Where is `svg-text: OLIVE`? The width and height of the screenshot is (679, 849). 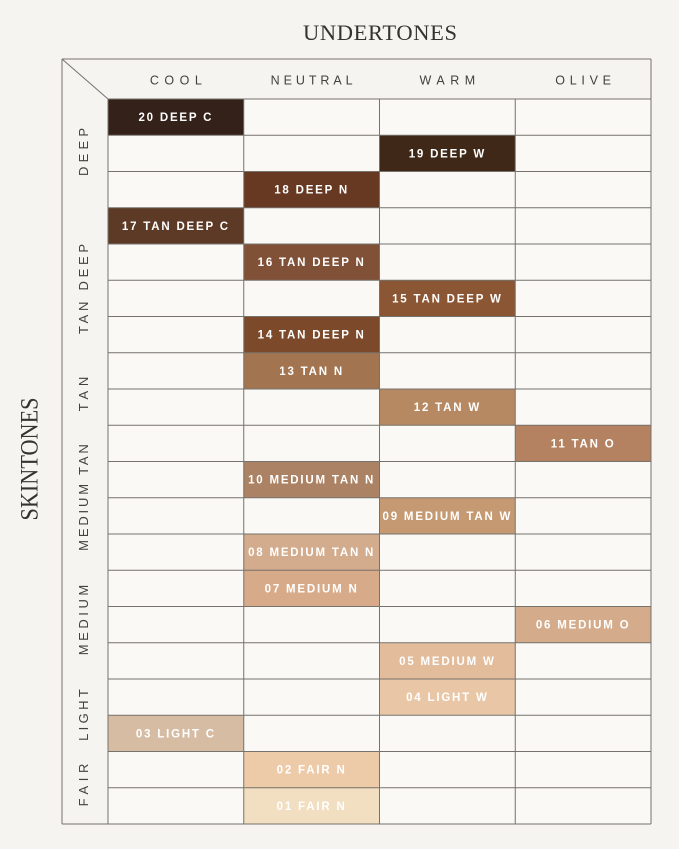
svg-text: OLIVE is located at coordinates (583, 81).